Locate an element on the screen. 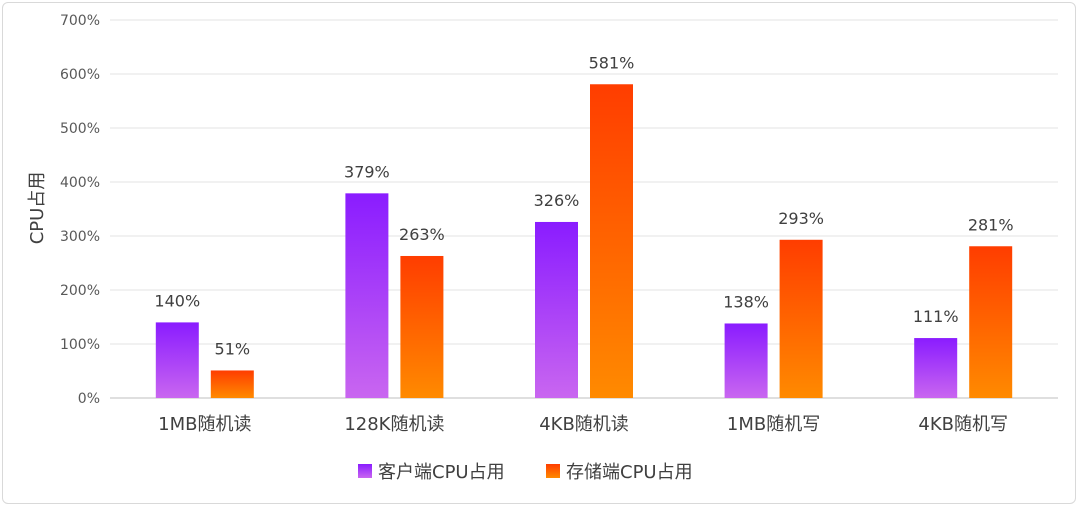  y-tick-label: 200% is located at coordinates (80, 291).